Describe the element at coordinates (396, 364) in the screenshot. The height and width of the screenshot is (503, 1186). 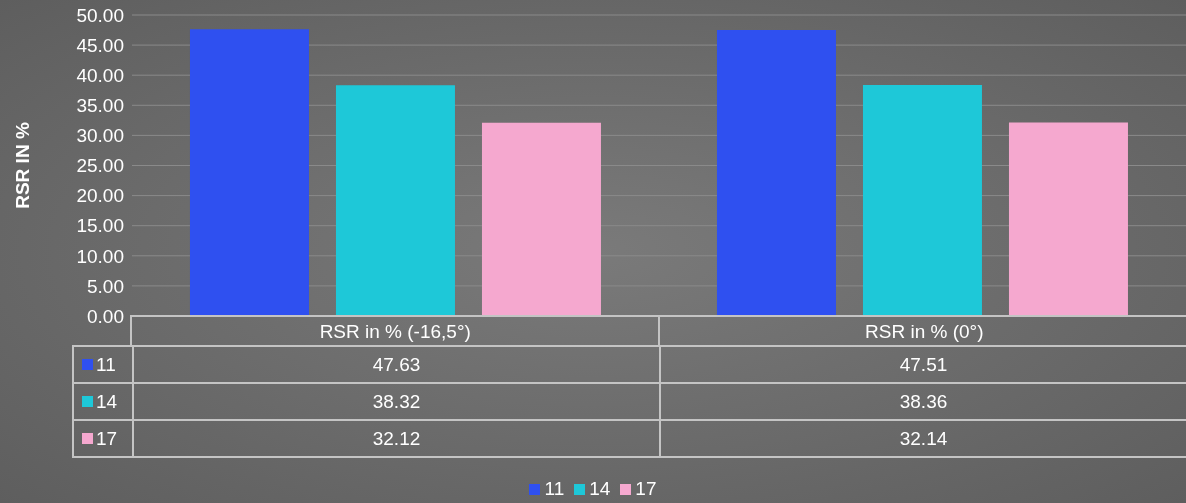
I see `data-label: 47.63` at that location.